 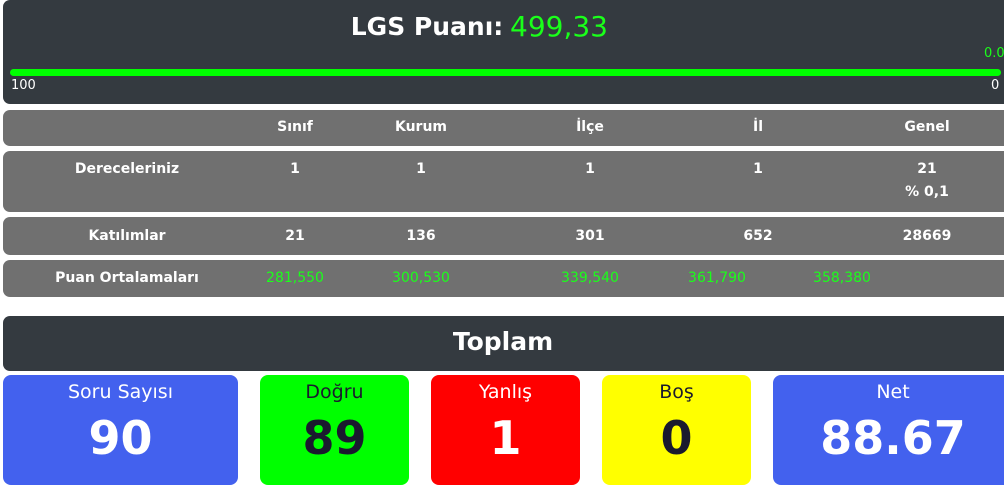 I want to click on row-label: Dereceleriniz, so click(x=127, y=169).